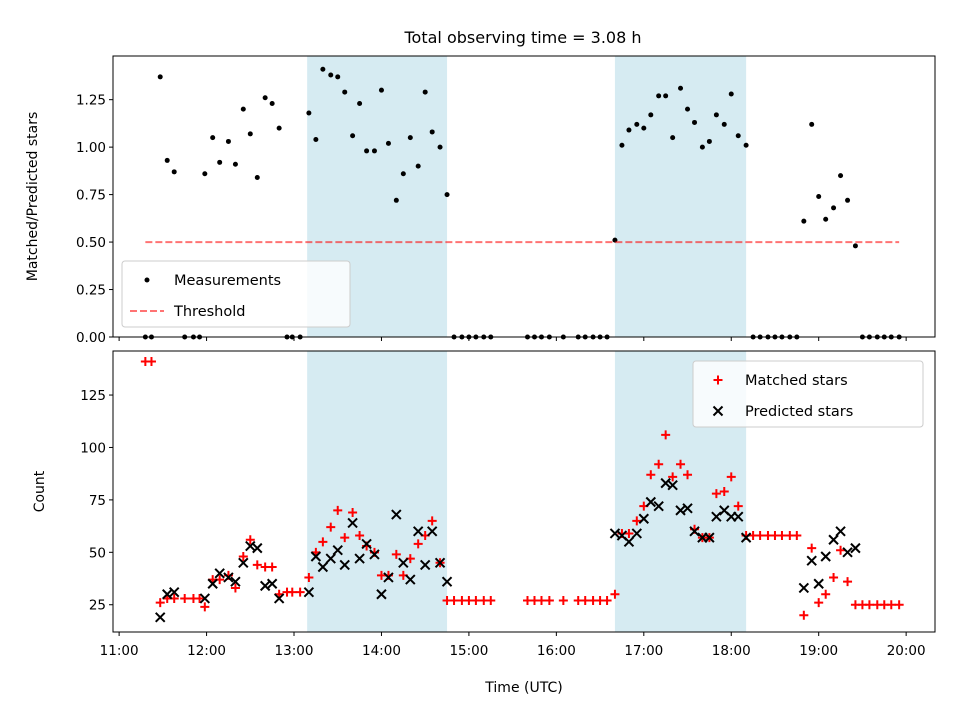 The image size is (960, 720). What do you see at coordinates (227, 281) in the screenshot?
I see `legend-label: Measurements` at bounding box center [227, 281].